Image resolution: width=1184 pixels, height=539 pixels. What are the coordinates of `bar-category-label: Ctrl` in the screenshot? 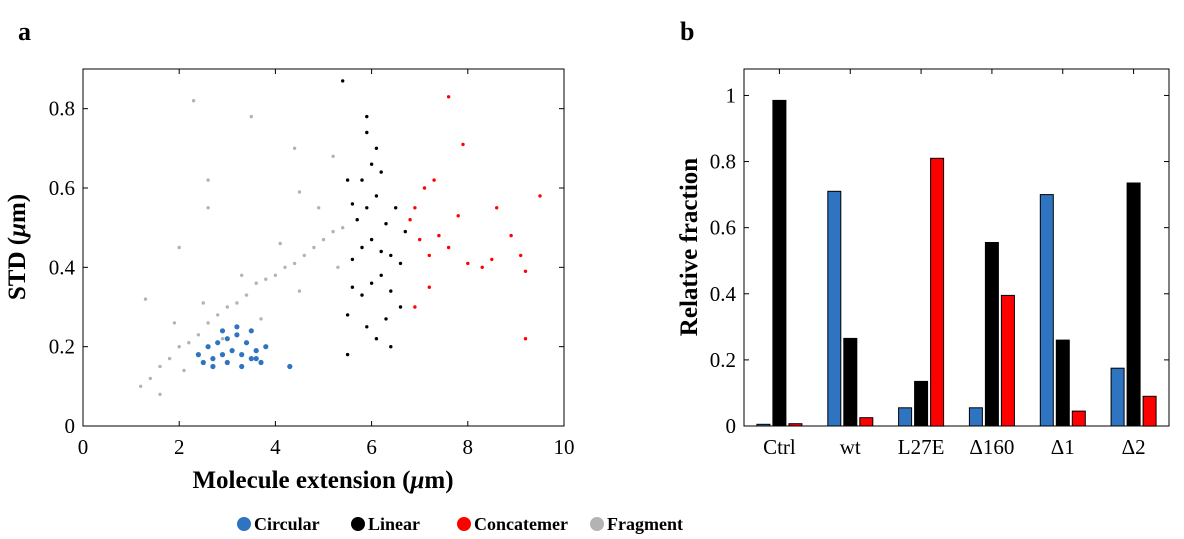 It's located at (779, 447).